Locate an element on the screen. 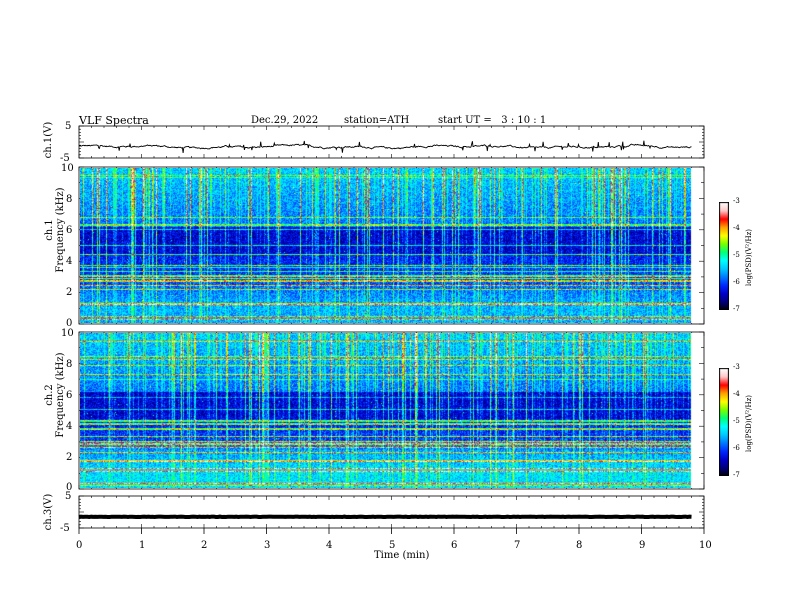 The height and width of the screenshot is (612, 792). ch1-waveform is located at coordinates (385, 147).